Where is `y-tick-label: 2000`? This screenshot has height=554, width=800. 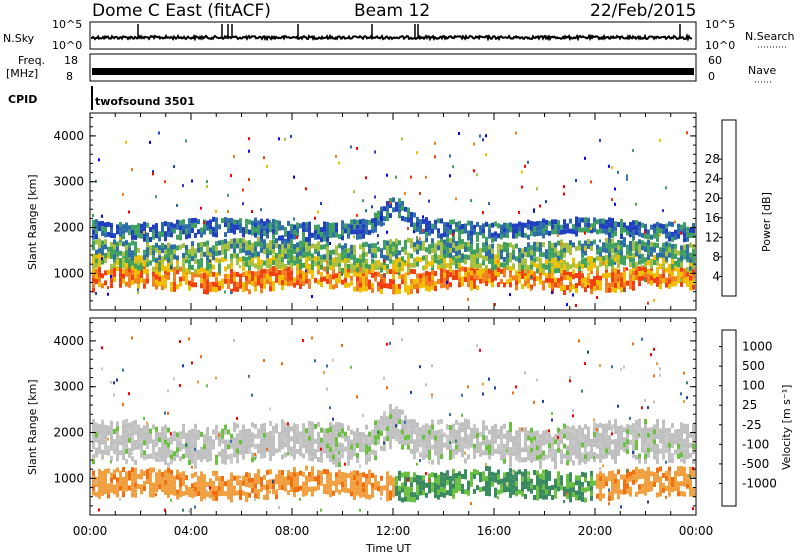
y-tick-label: 2000 is located at coordinates (68, 228).